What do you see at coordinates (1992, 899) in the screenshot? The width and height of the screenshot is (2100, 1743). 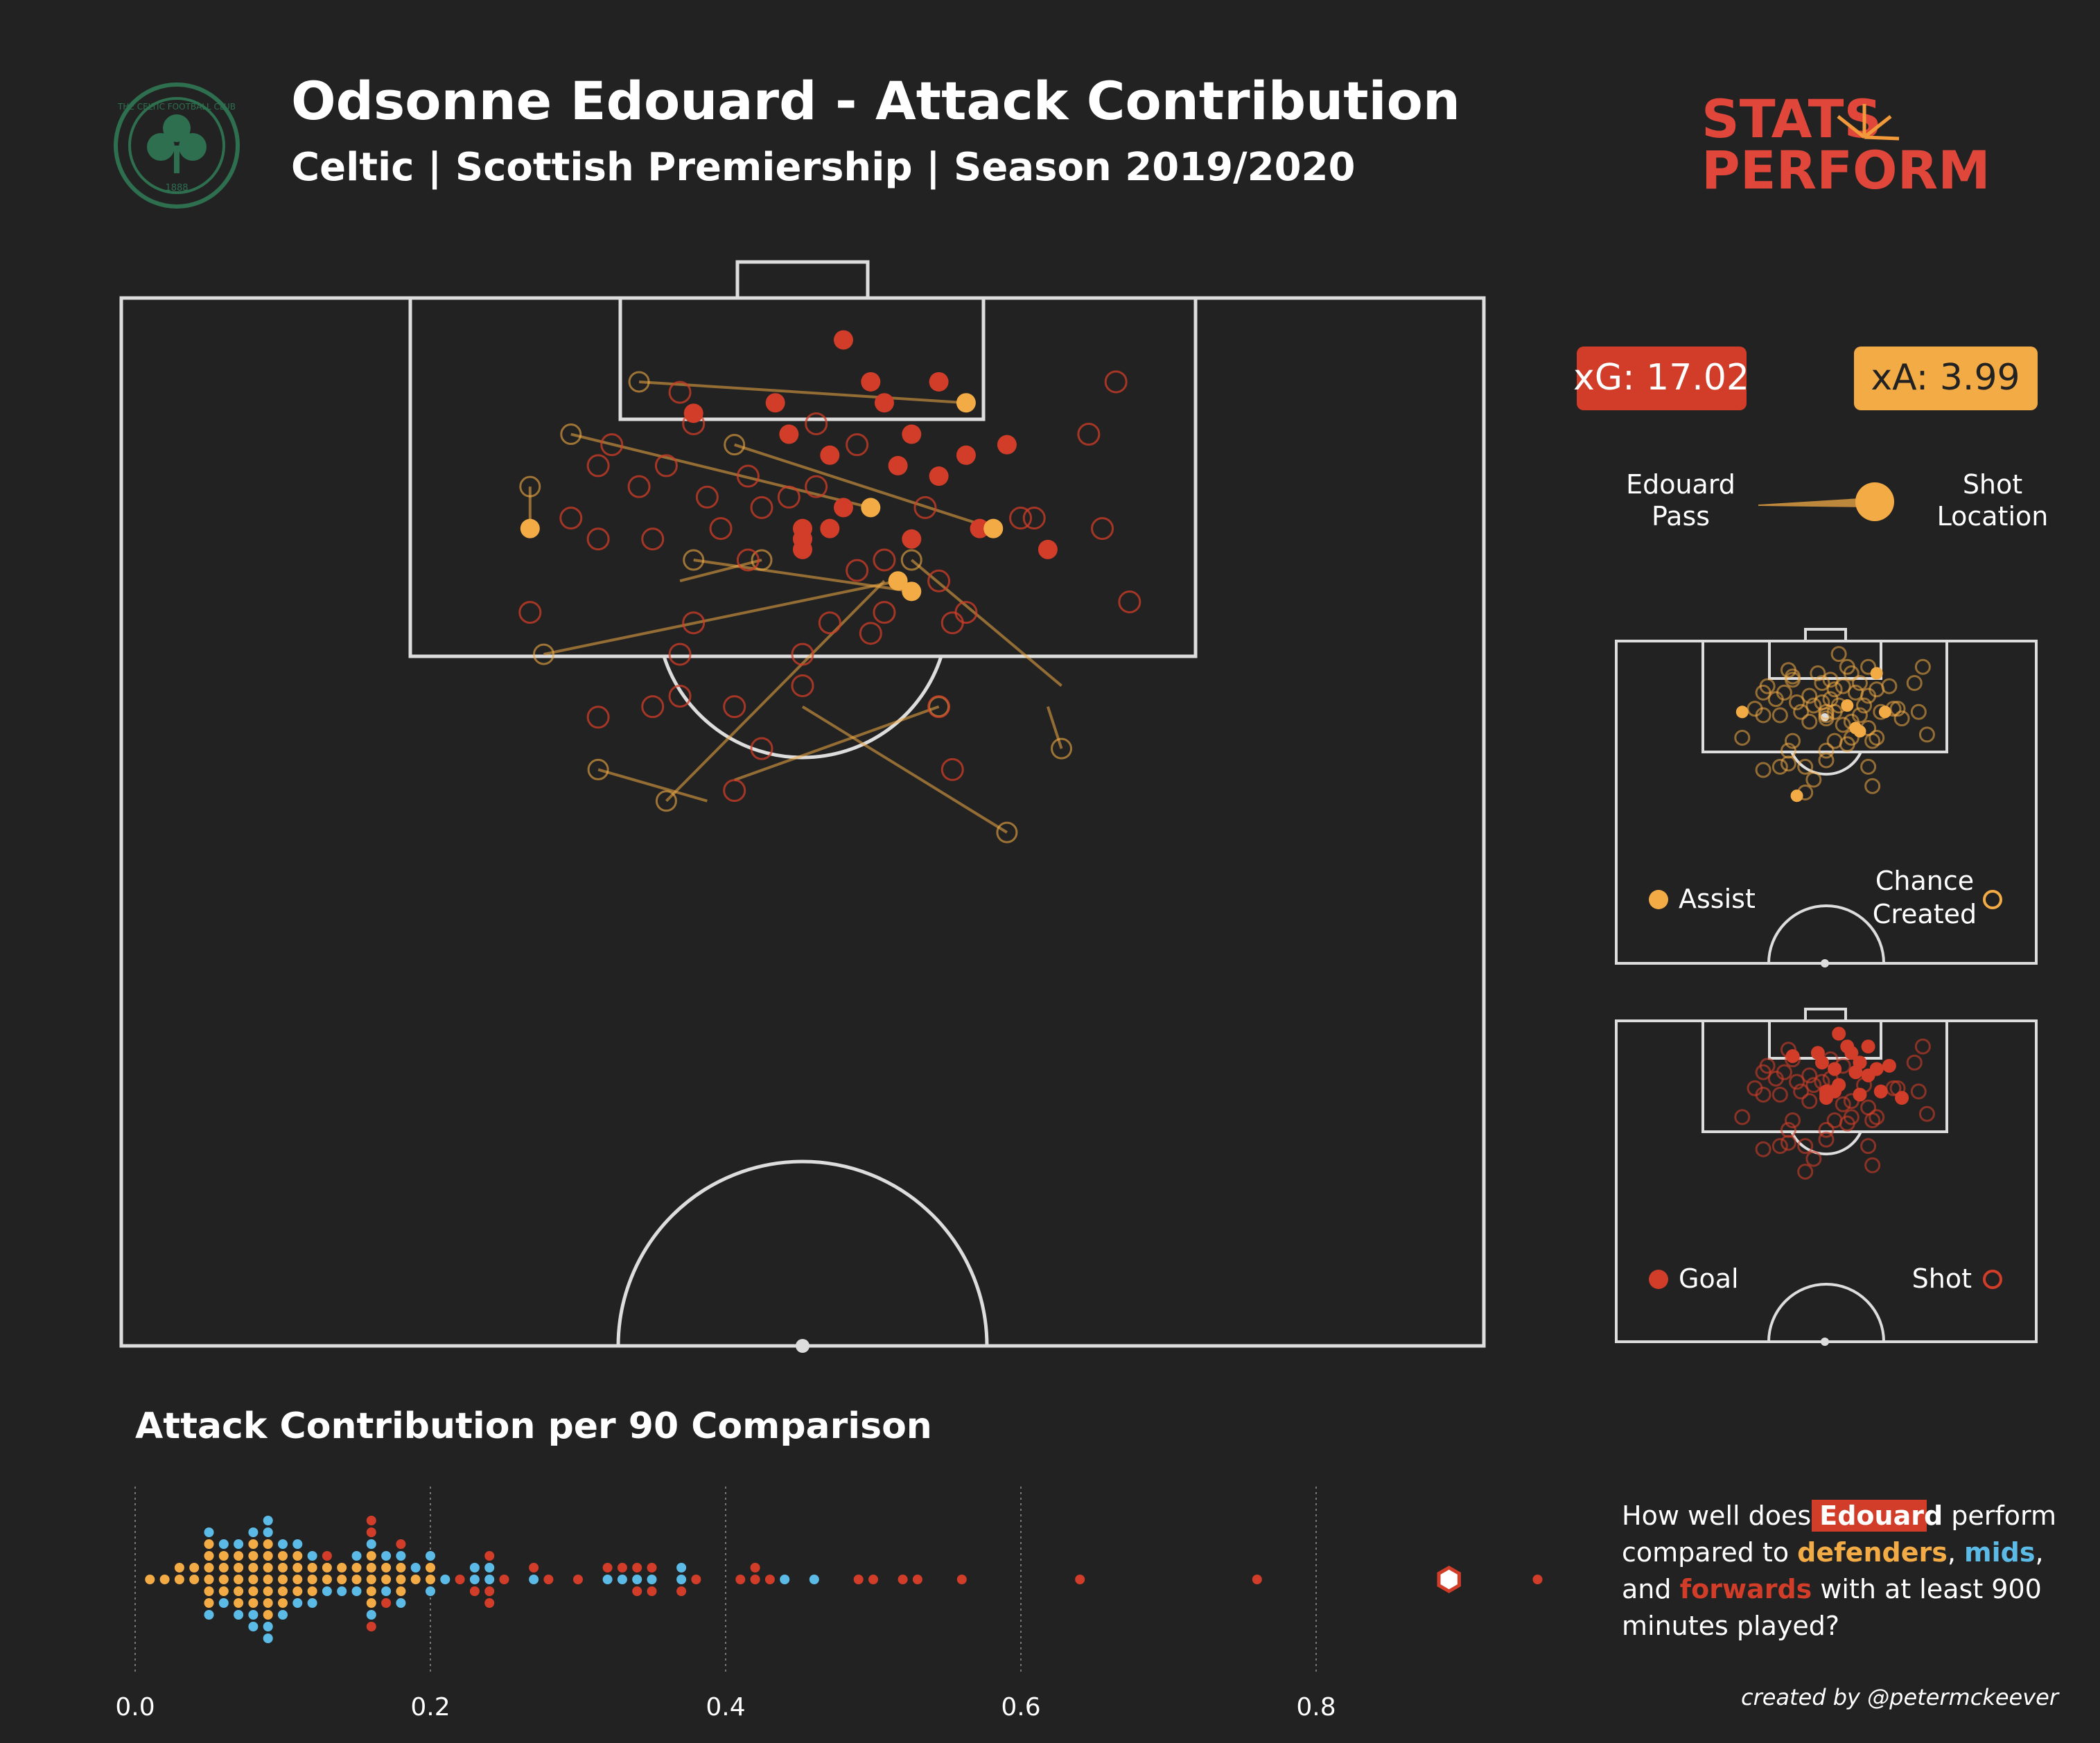 I see `chance-legend-icon` at bounding box center [1992, 899].